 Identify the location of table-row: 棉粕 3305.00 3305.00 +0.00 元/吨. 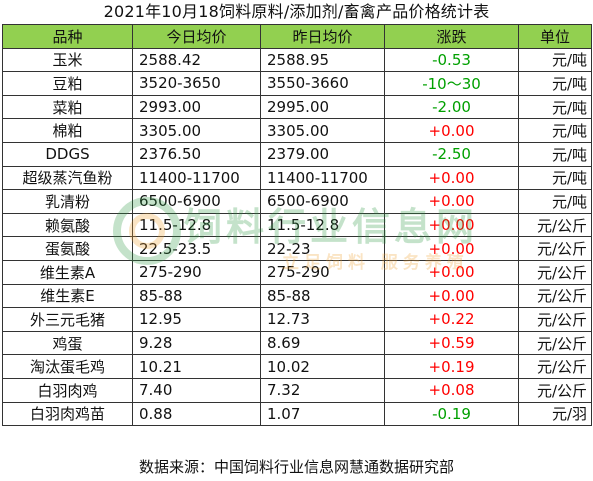
(297, 130).